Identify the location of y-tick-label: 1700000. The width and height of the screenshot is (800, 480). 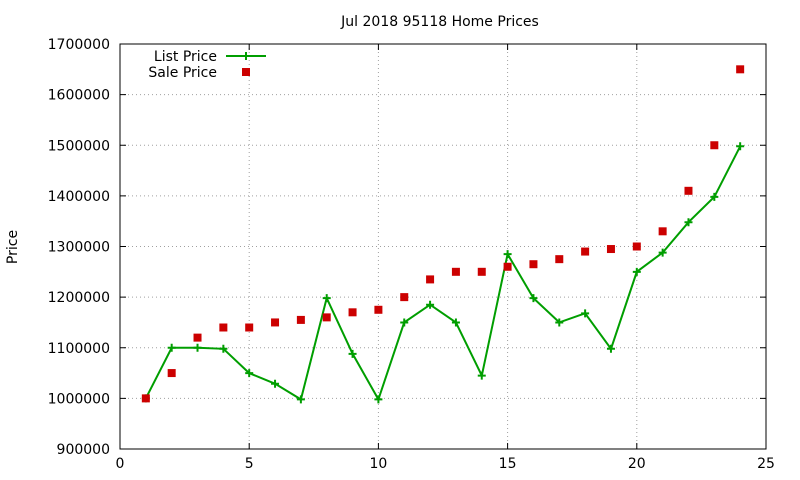
(79, 45).